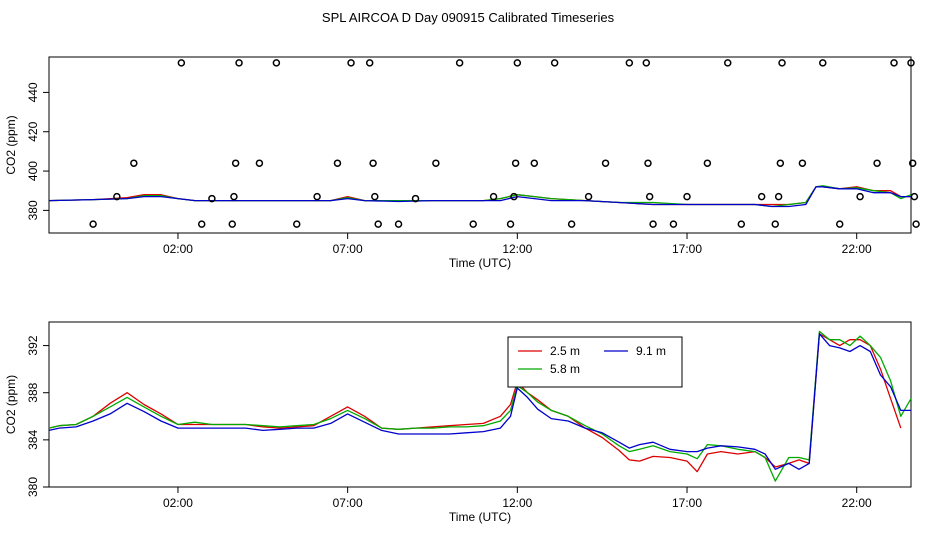  Describe the element at coordinates (33, 345) in the screenshot. I see `y-tick-label: 392` at that location.